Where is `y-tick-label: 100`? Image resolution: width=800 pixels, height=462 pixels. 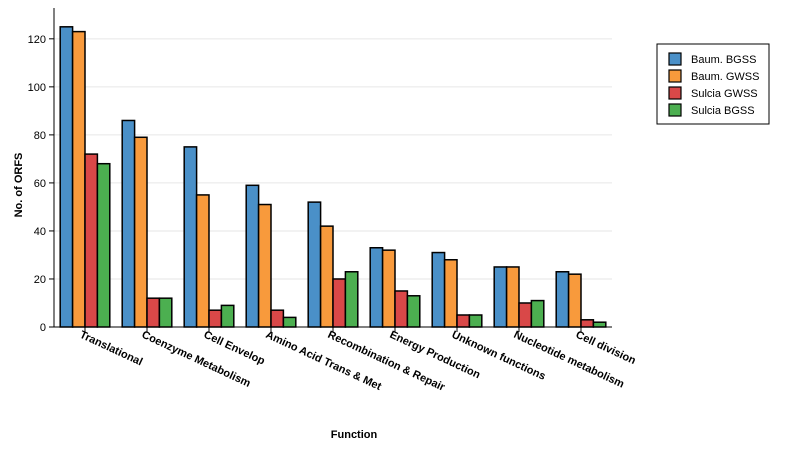 y-tick-label: 100 is located at coordinates (37, 88).